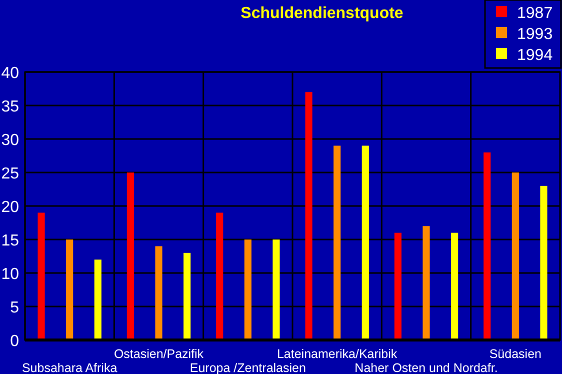  I want to click on y-tick-label: 0, so click(15, 341).